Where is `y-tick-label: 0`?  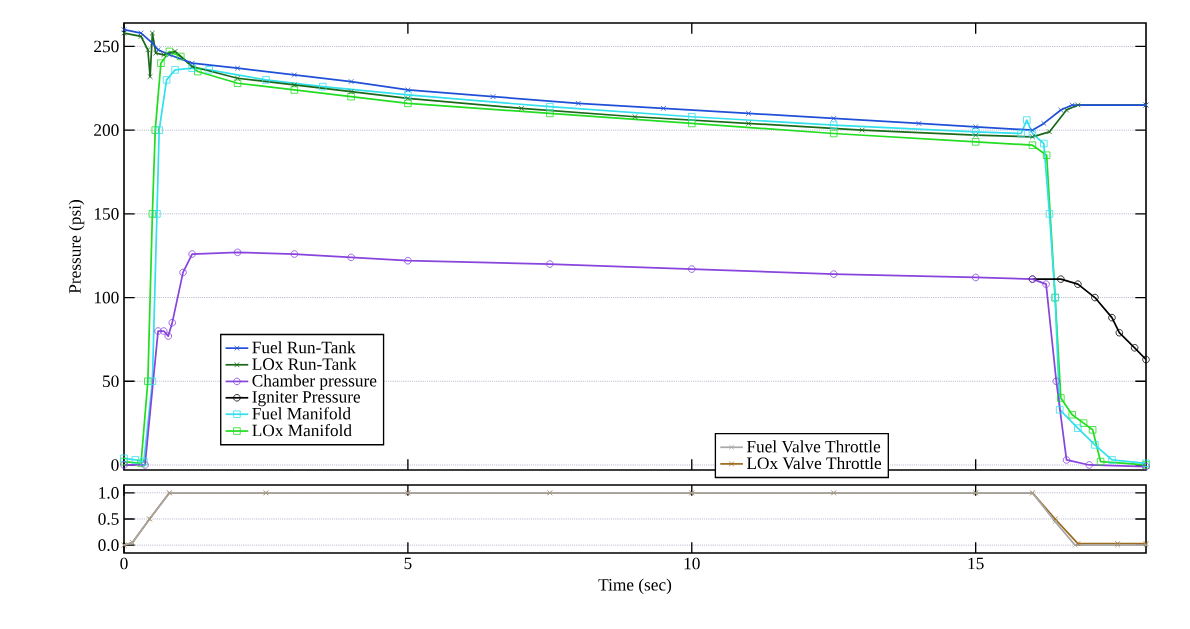
y-tick-label: 0 is located at coordinates (115, 465).